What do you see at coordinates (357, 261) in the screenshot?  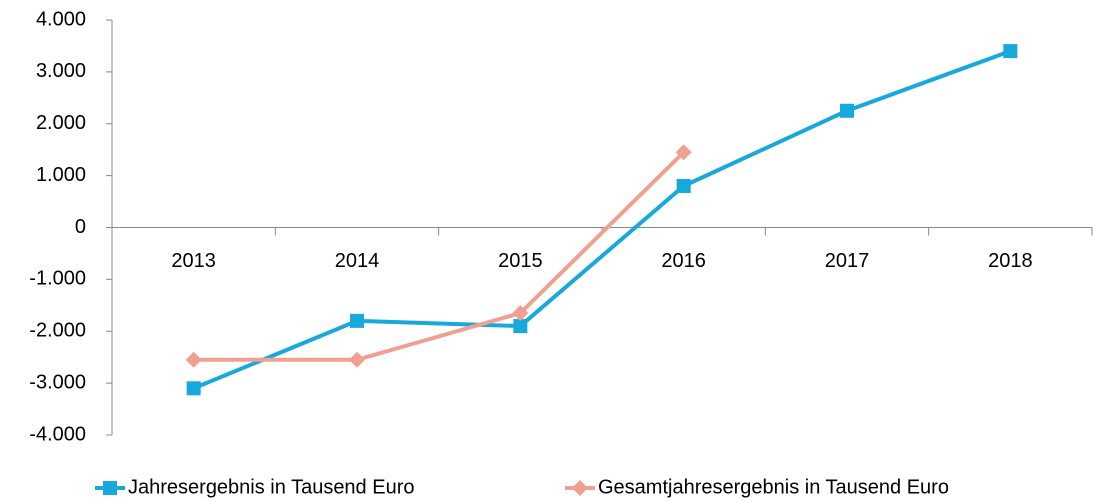 I see `x-tick-label: 2014` at bounding box center [357, 261].